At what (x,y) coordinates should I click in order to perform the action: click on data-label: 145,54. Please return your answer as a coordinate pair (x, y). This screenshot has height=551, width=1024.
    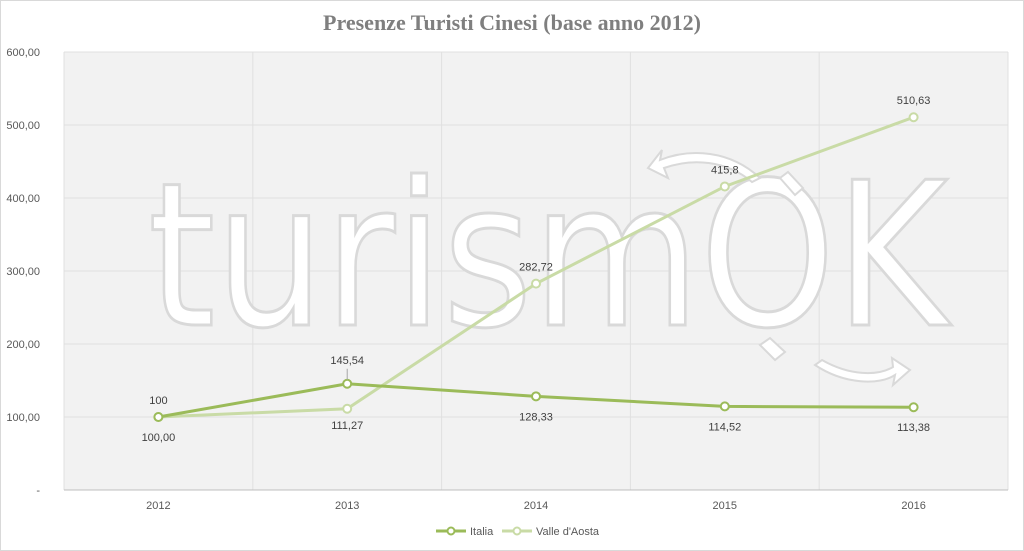
    Looking at the image, I should click on (347, 361).